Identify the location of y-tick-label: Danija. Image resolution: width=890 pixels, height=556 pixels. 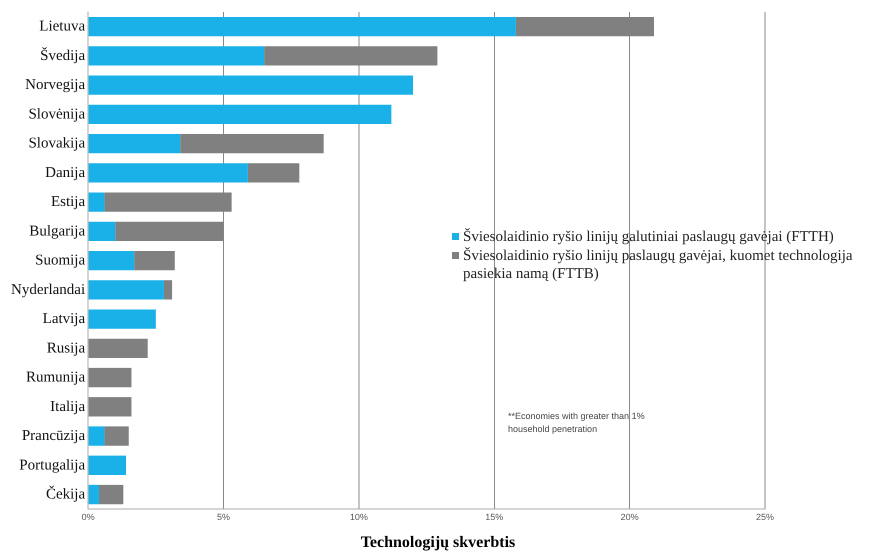
(65, 172).